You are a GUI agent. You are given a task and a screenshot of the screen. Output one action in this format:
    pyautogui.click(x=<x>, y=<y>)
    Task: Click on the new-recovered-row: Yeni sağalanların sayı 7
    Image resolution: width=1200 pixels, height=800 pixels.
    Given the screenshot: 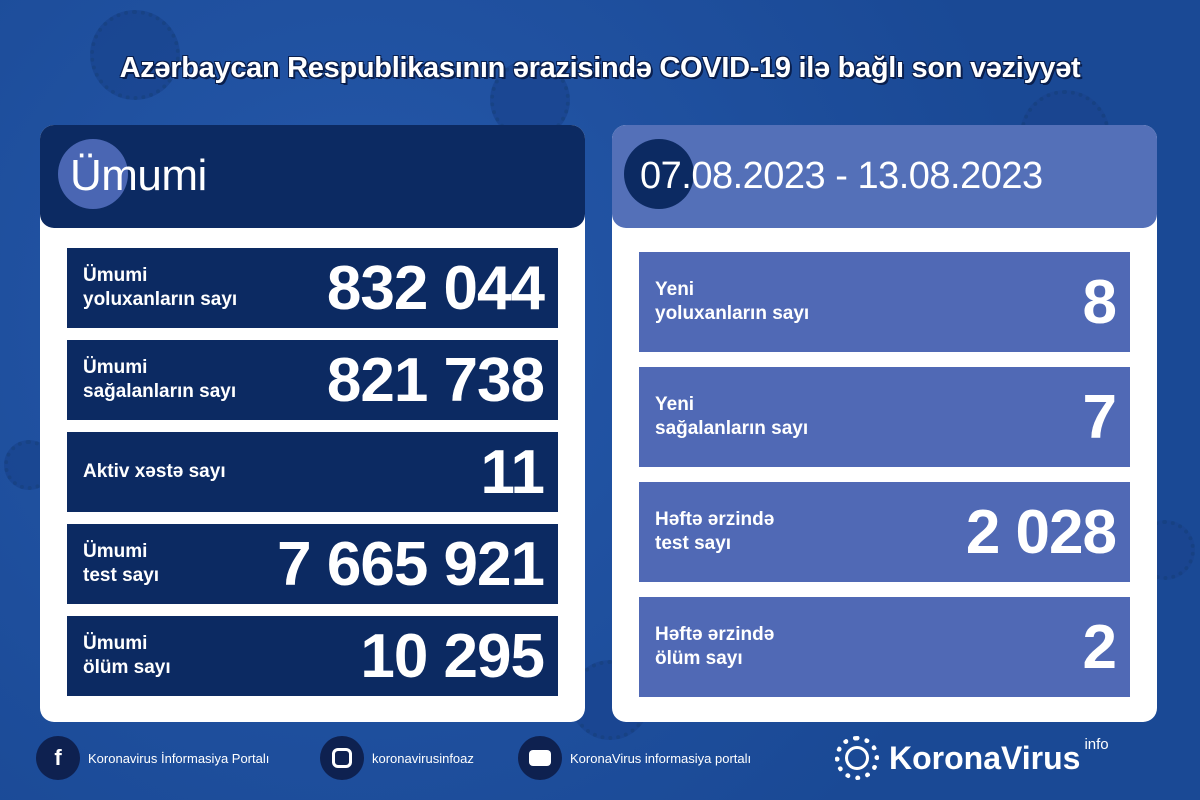 What is the action you would take?
    pyautogui.click(x=884, y=417)
    